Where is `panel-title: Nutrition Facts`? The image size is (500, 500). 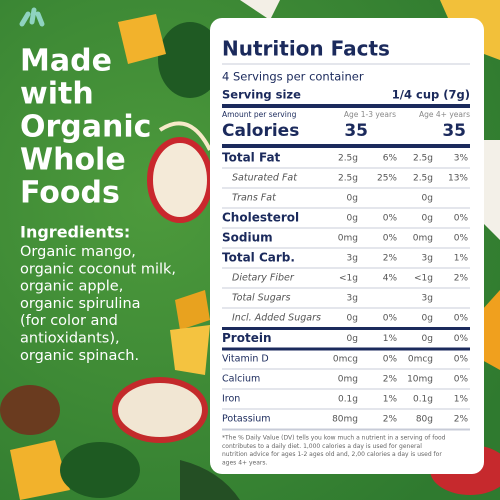 panel-title: Nutrition Facts is located at coordinates (306, 49).